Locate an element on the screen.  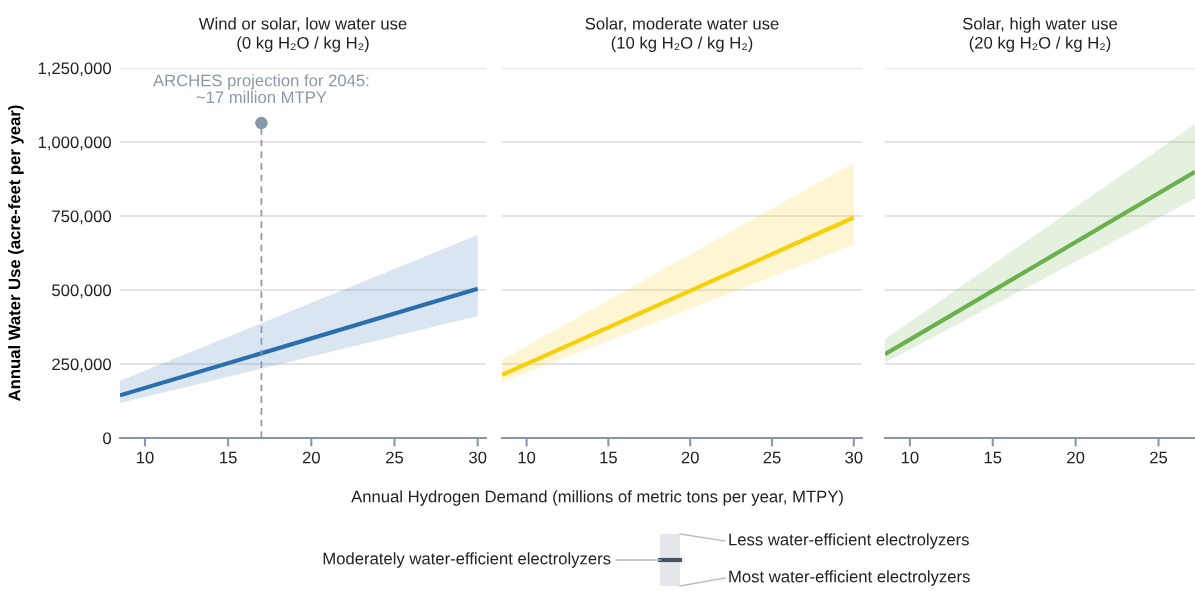
text: Less water-efficient electrolyzers is located at coordinates (849, 541).